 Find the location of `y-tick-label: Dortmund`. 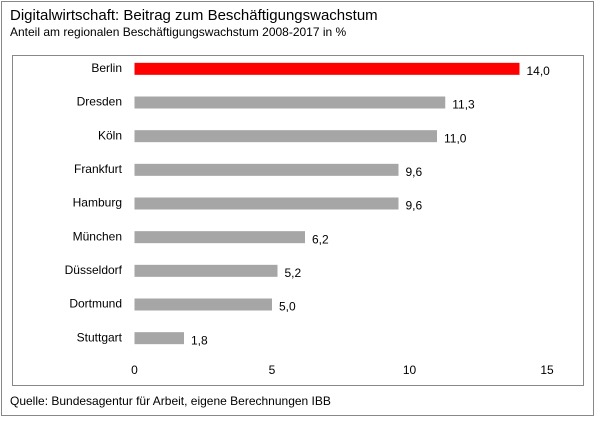

y-tick-label: Dortmund is located at coordinates (95, 304).